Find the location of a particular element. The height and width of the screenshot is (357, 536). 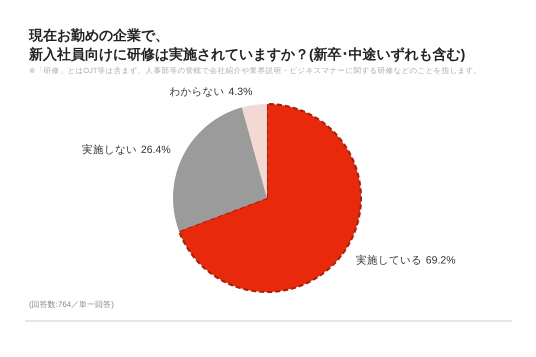

slice-label: わからない is located at coordinates (197, 92).